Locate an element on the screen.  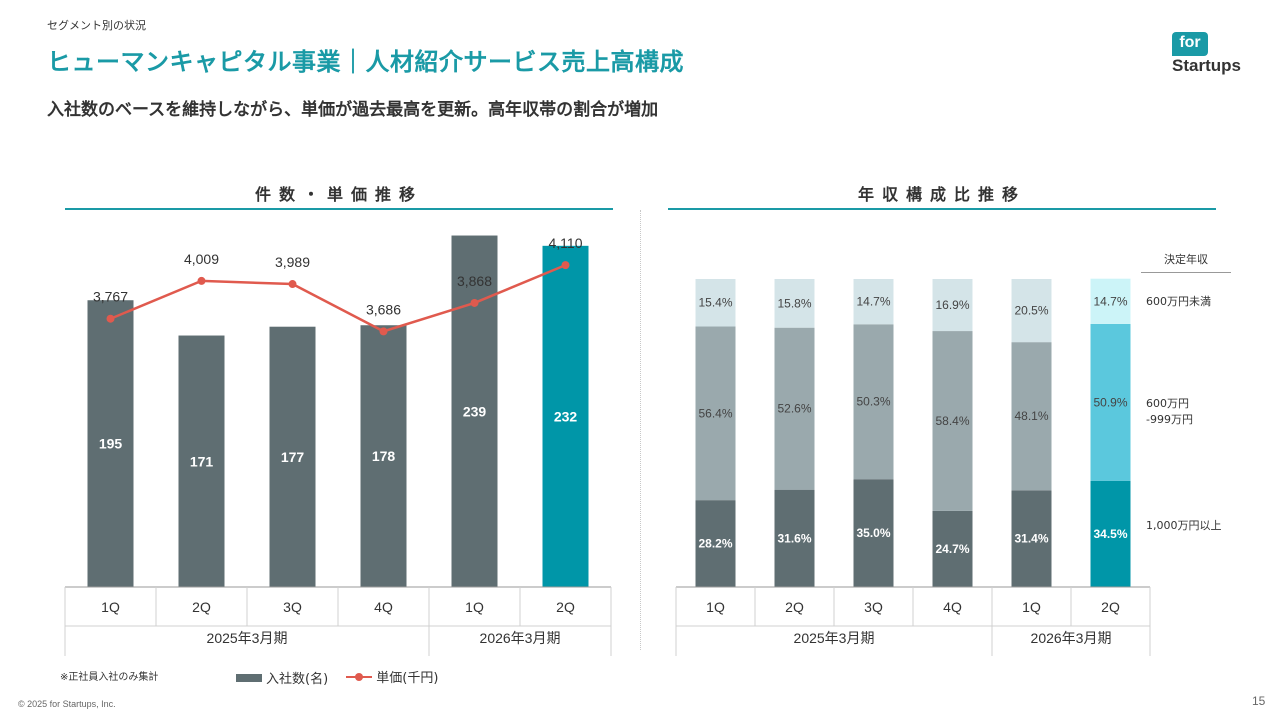
seg-label-600-999-5: 48.1% is located at coordinates (1031, 416).